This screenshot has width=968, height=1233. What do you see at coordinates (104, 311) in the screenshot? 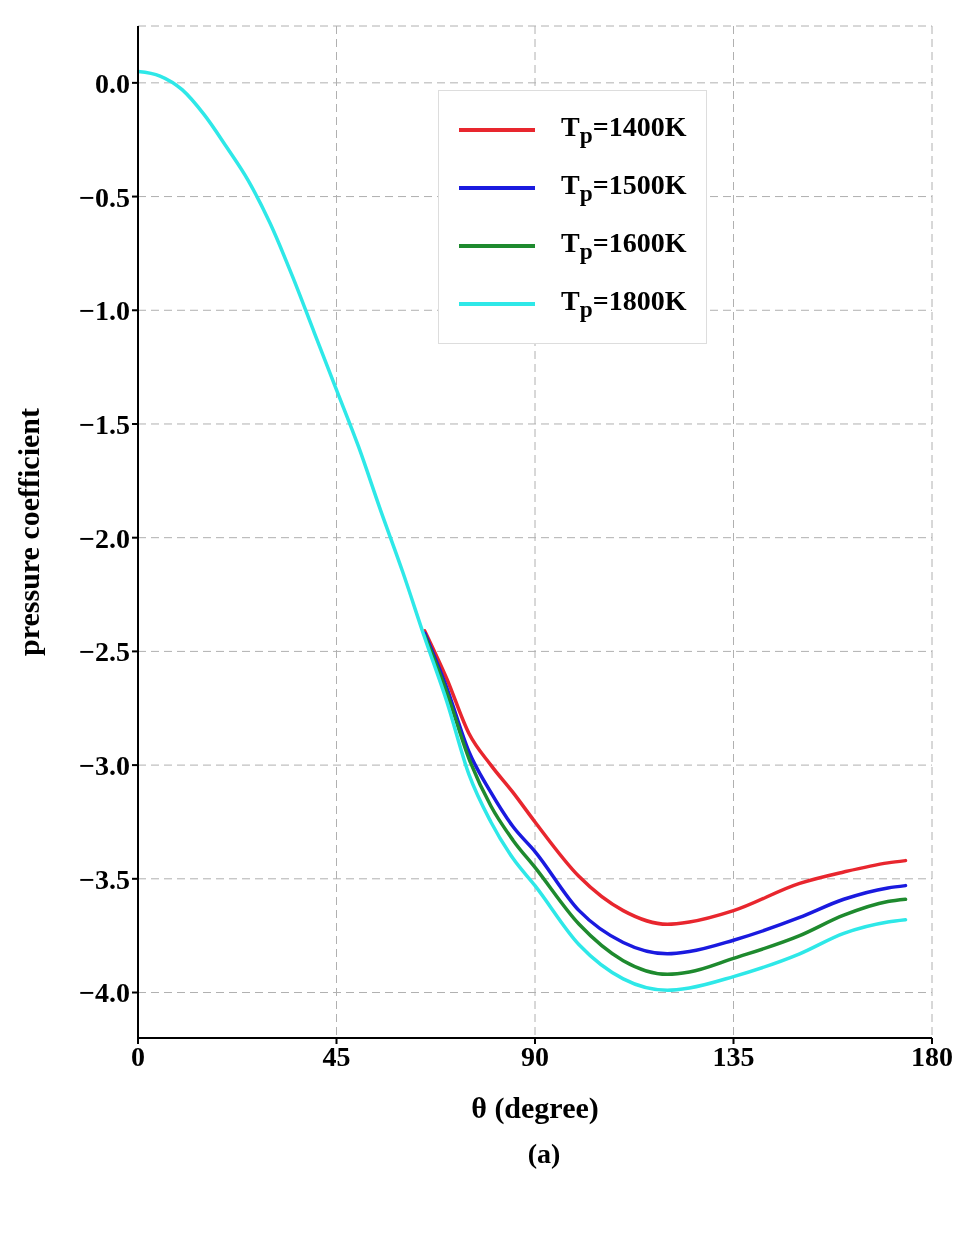
I see `y-tick-label: −1.0` at bounding box center [104, 311].